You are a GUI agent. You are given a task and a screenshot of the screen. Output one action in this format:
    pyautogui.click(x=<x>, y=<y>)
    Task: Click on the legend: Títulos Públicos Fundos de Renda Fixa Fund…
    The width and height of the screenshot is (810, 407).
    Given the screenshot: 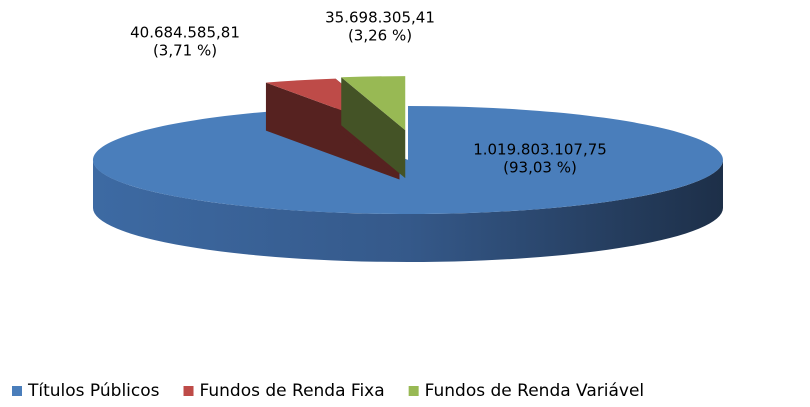 What is the action you would take?
    pyautogui.click(x=328, y=391)
    